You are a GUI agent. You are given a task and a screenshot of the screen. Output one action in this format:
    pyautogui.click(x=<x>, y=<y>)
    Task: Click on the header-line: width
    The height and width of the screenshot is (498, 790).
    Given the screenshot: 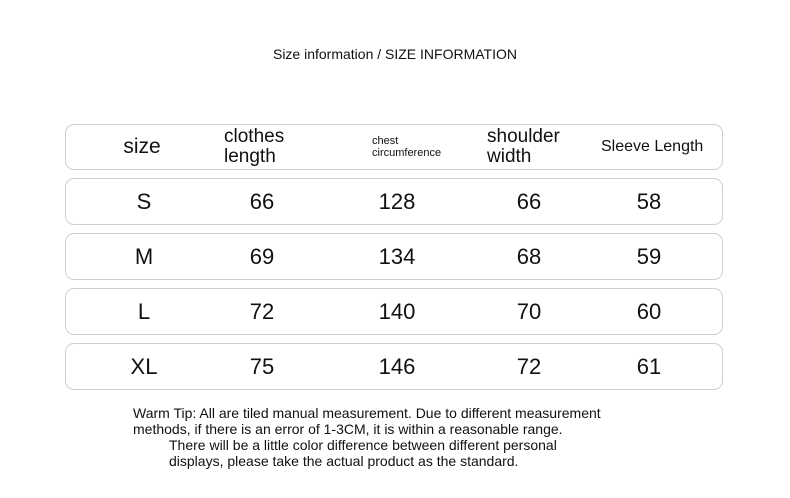 What is the action you would take?
    pyautogui.click(x=509, y=156)
    